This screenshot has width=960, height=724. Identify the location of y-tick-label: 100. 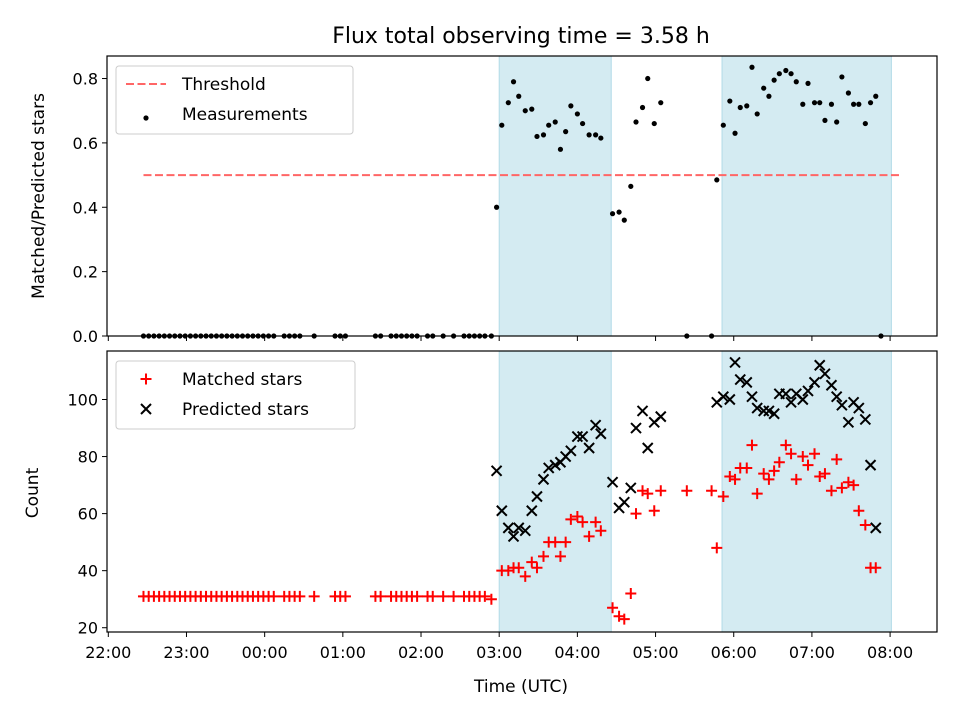
(82, 399).